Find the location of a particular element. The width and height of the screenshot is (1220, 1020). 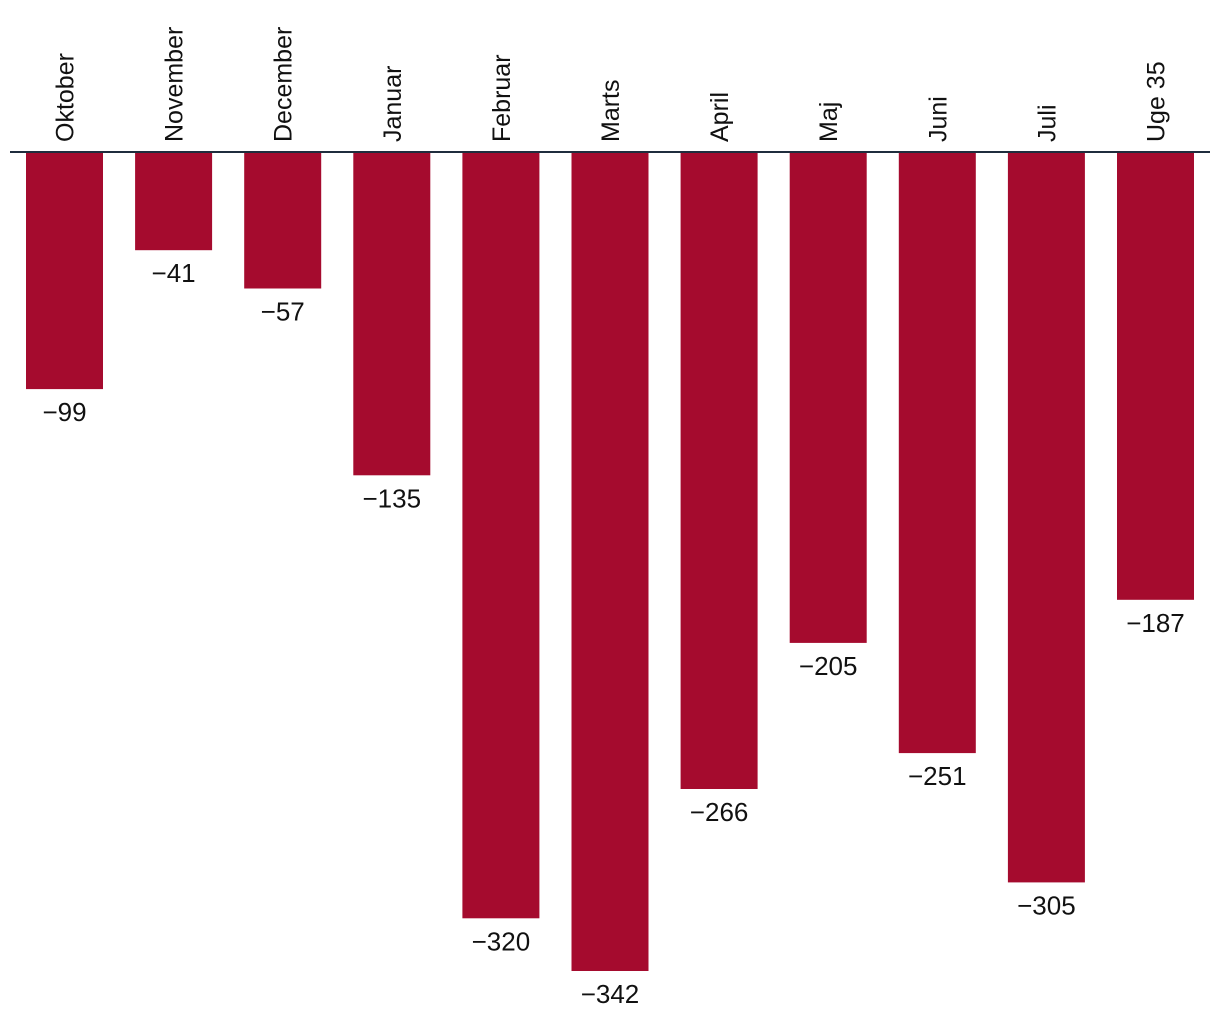

bar-marts is located at coordinates (610, 561).